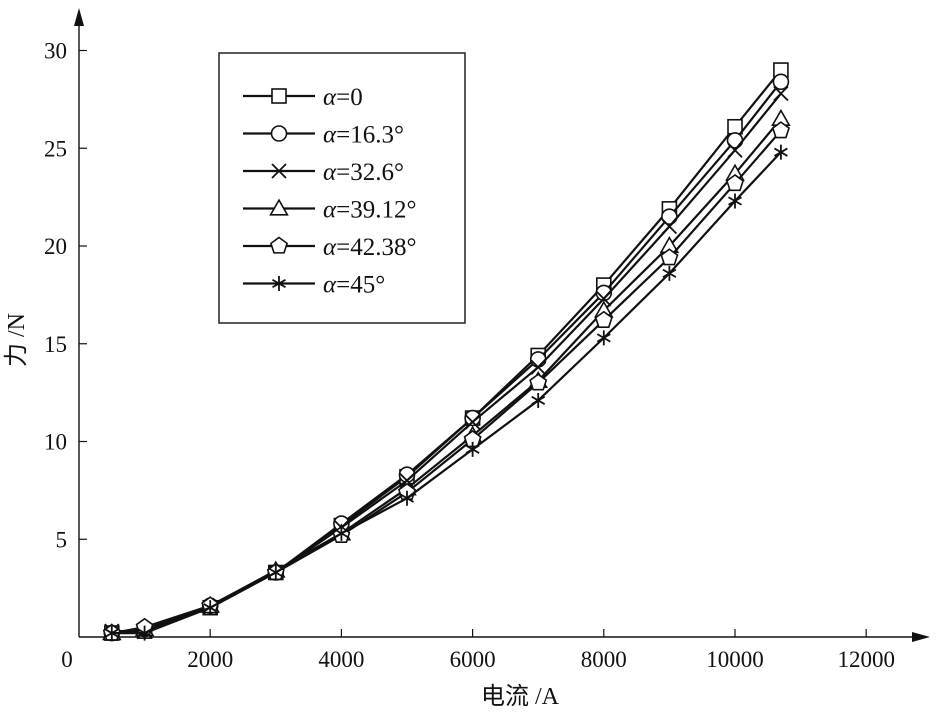 Image resolution: width=940 pixels, height=712 pixels. I want to click on x-axis-title: 电流 /A, so click(520, 696).